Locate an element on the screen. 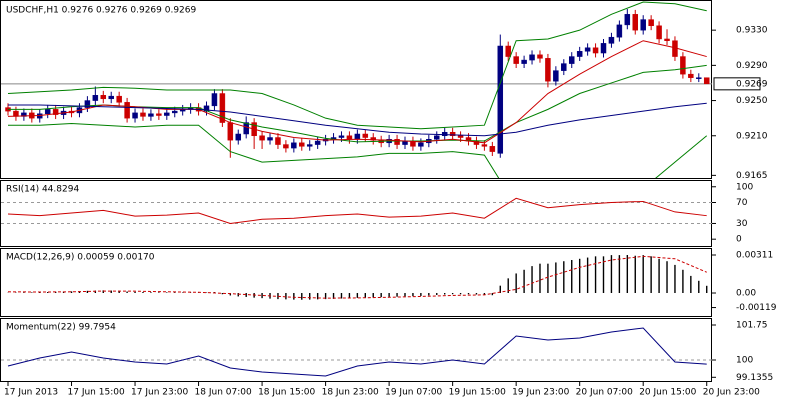 The width and height of the screenshot is (800, 400). last-price-box is located at coordinates (737, 84).